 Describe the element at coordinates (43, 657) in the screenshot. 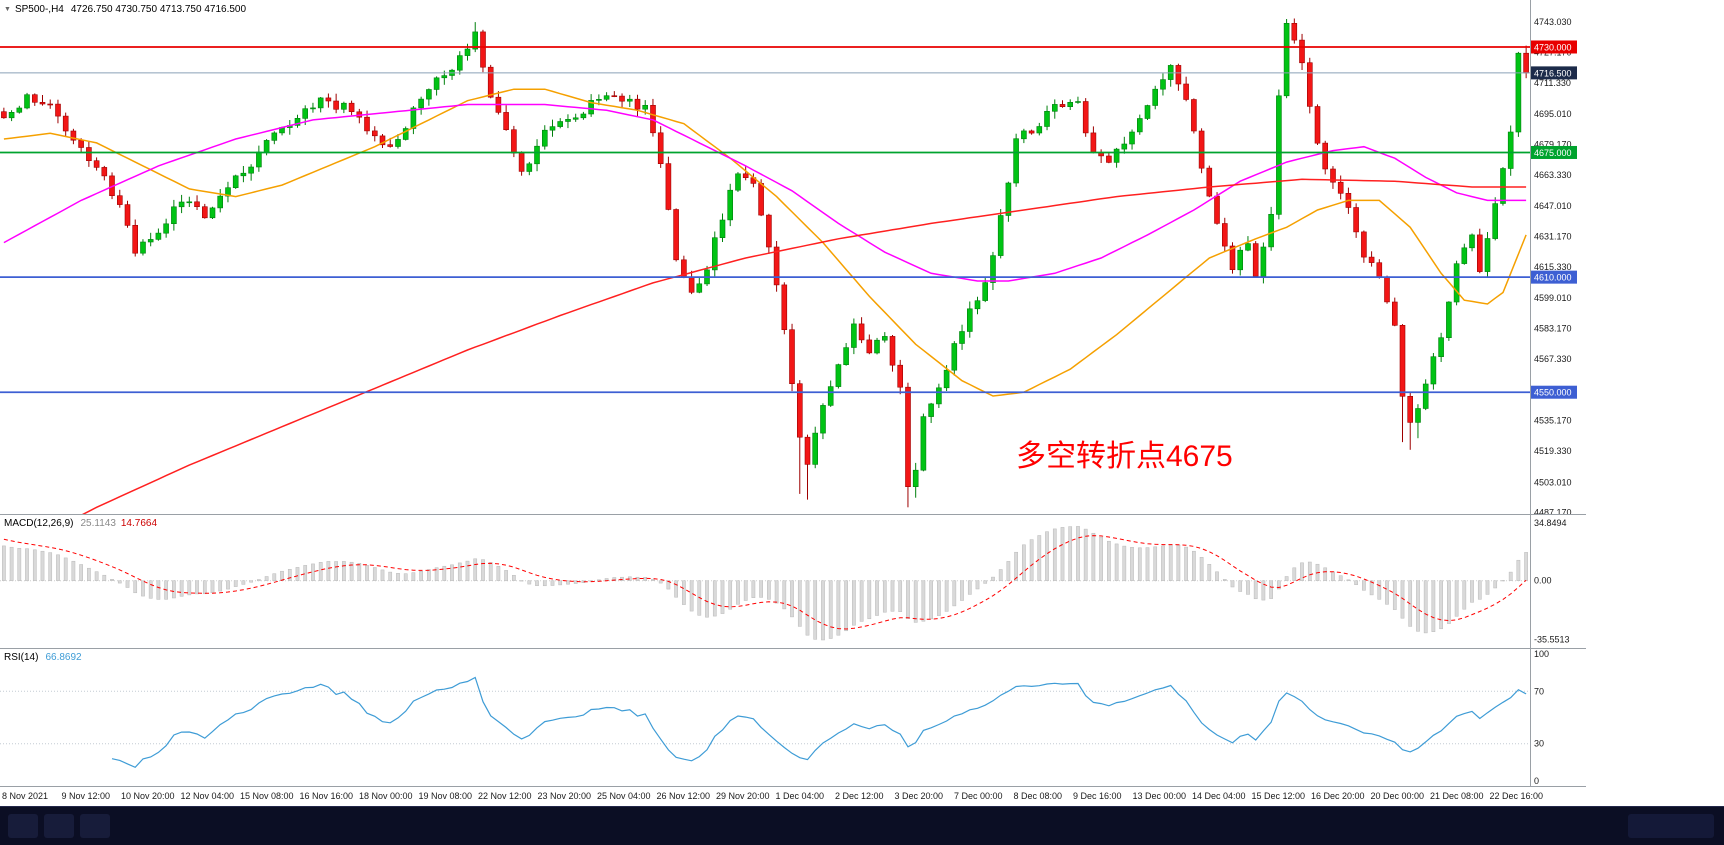

I see `rsi-title: RSI(14) 66.8692` at that location.